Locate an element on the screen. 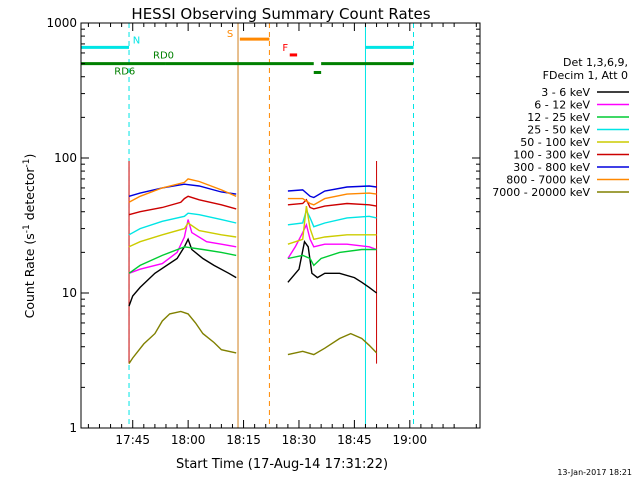 This screenshot has height=480, width=640. legend-item-label-0: 3 - 6 keV is located at coordinates (565, 92).